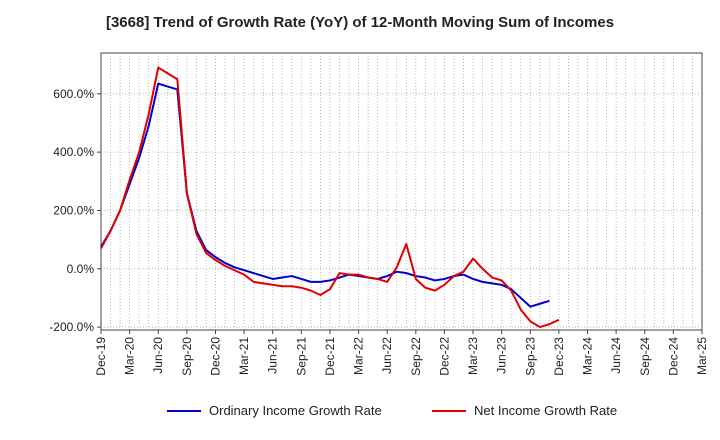  Describe the element at coordinates (444, 356) in the screenshot. I see `x-tick-label: Dec-22` at that location.